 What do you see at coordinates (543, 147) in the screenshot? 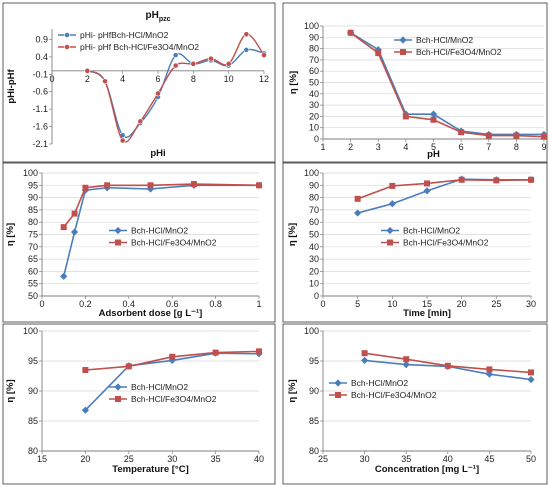
I see `x-tick-label: 9` at bounding box center [543, 147].